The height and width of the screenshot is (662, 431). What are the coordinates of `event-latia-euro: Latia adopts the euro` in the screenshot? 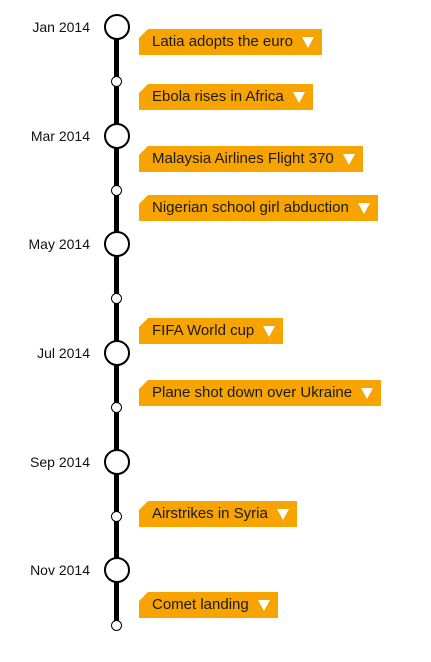 It's located at (230, 42).